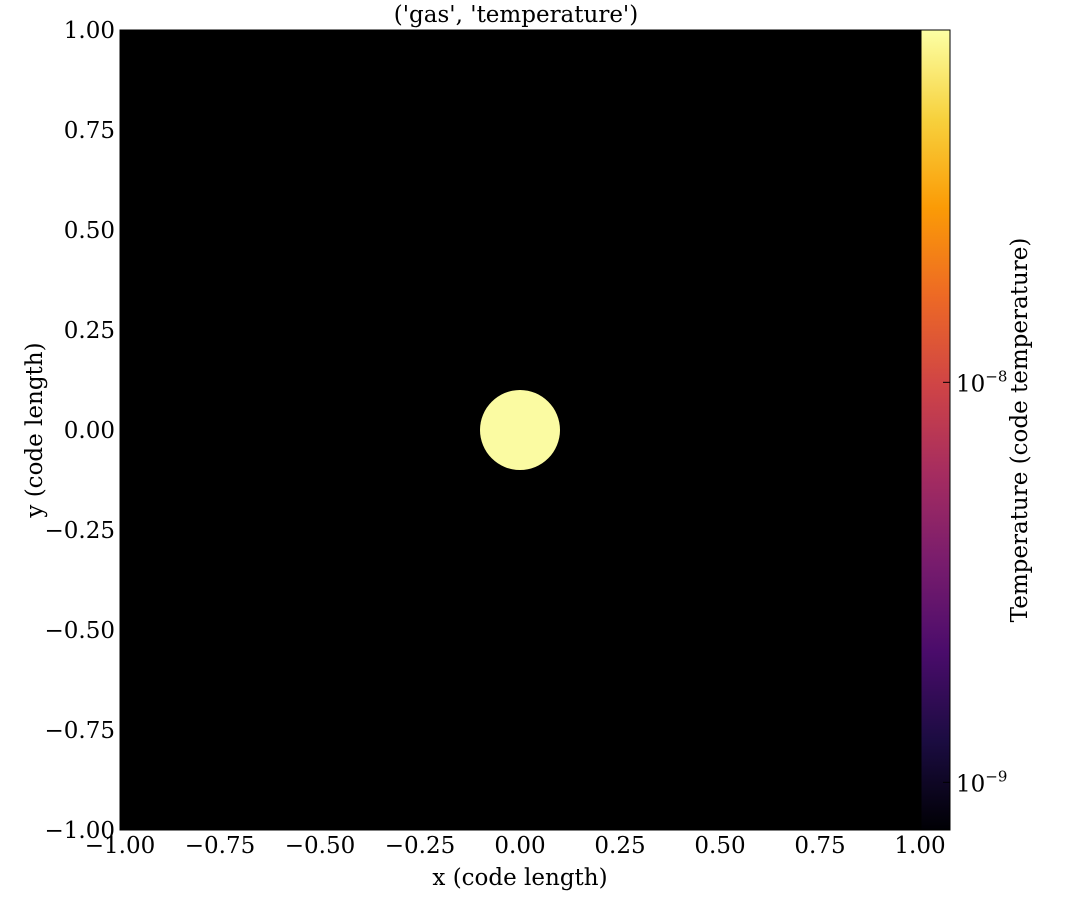 This screenshot has width=1085, height=920. Describe the element at coordinates (89, 31) in the screenshot. I see `y-tick-label: 1.00` at that location.